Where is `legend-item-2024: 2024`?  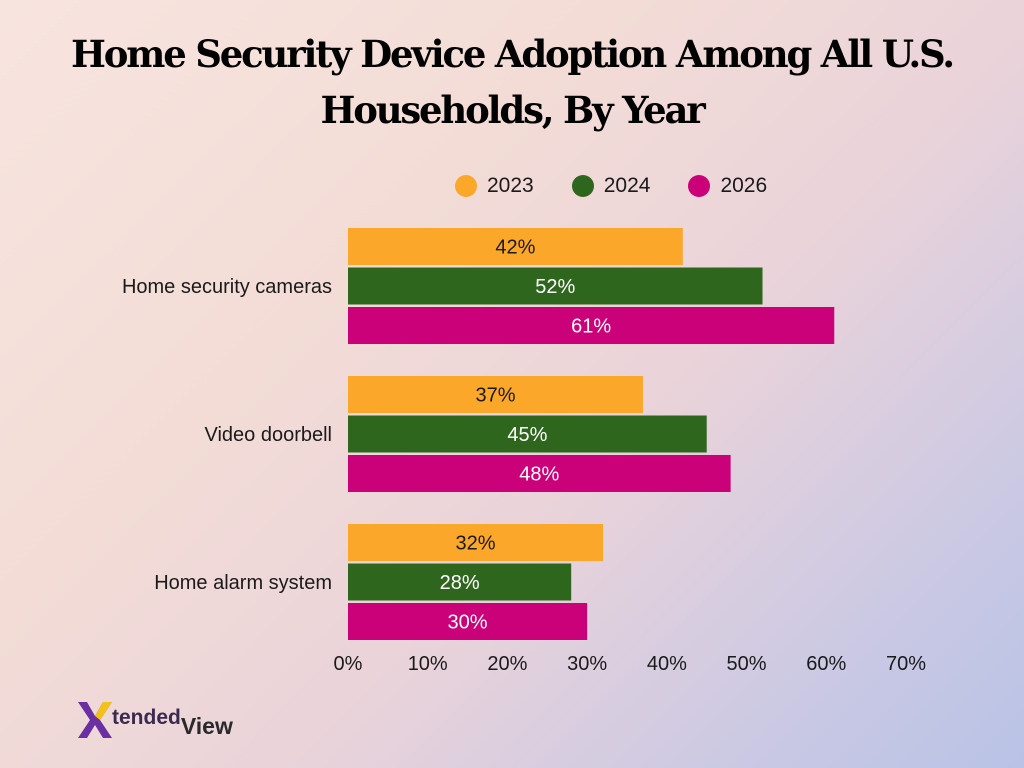
legend-item-2024: 2024 is located at coordinates (611, 186).